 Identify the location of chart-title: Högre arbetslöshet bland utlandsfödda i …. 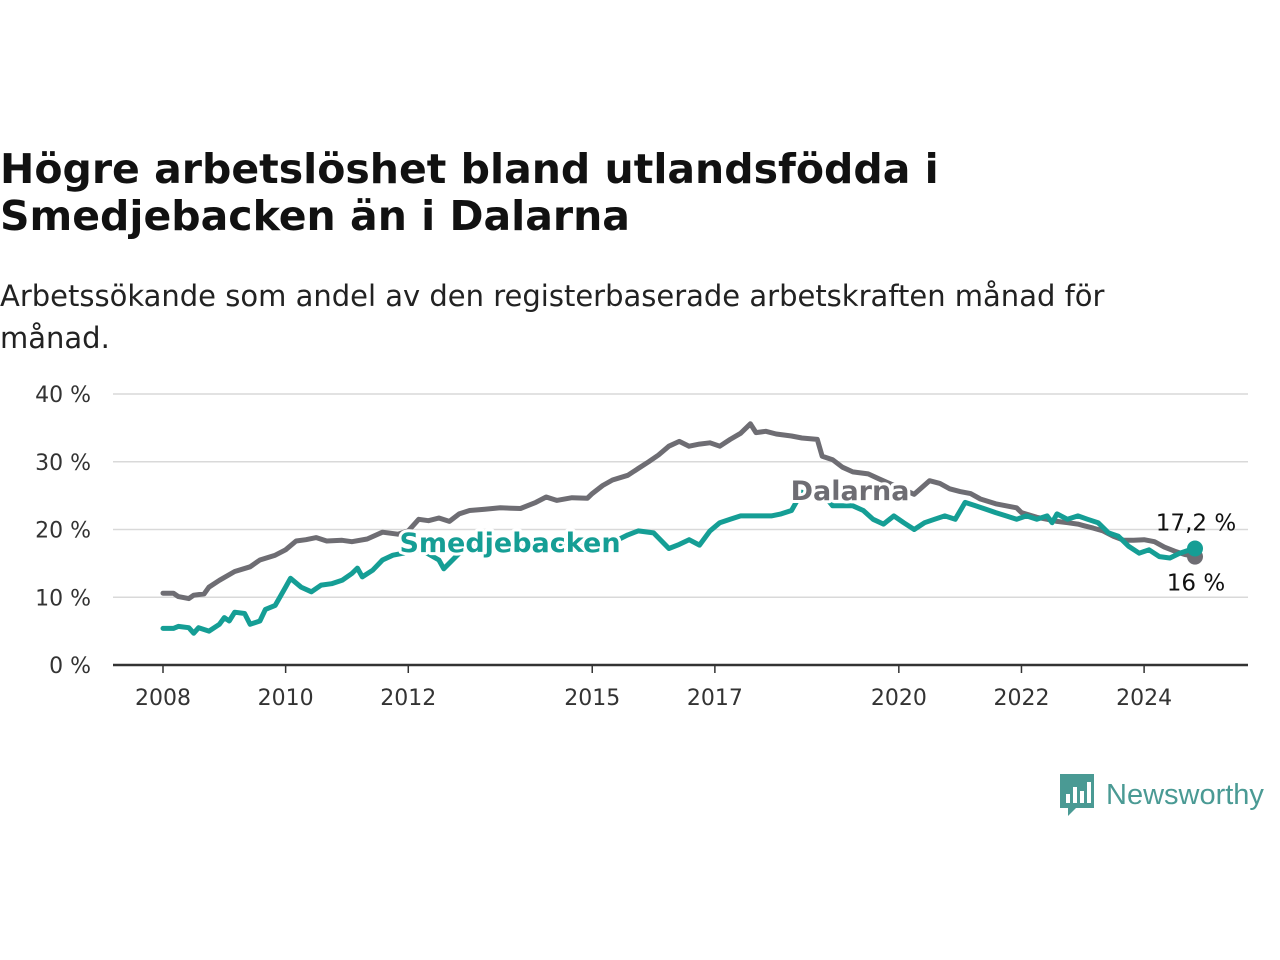
(469, 192).